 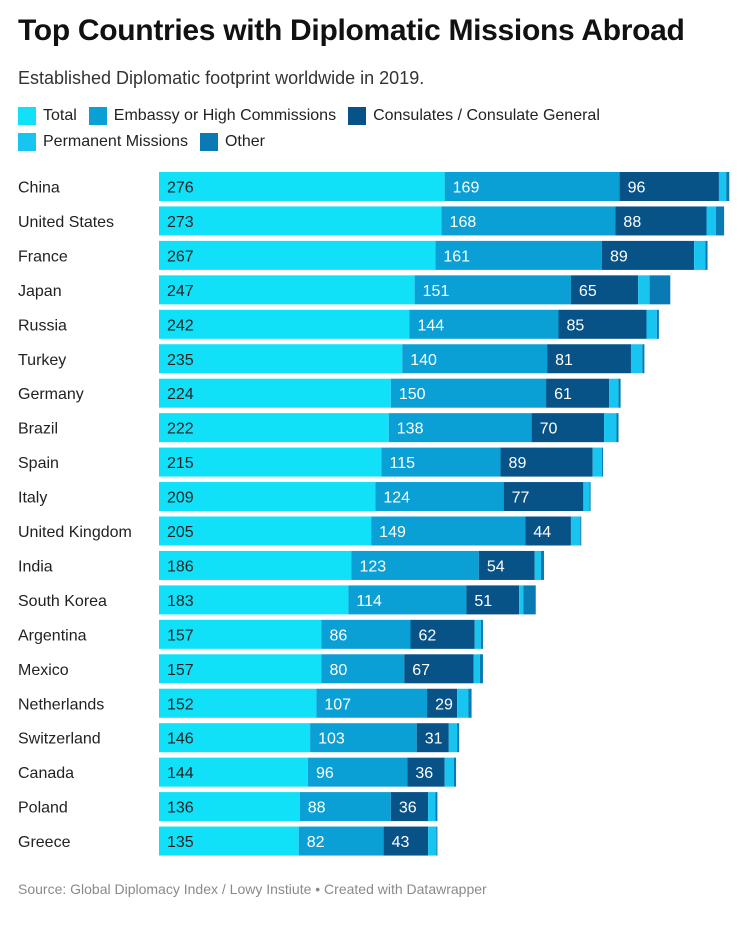 I want to click on data-label: 70, so click(x=549, y=429).